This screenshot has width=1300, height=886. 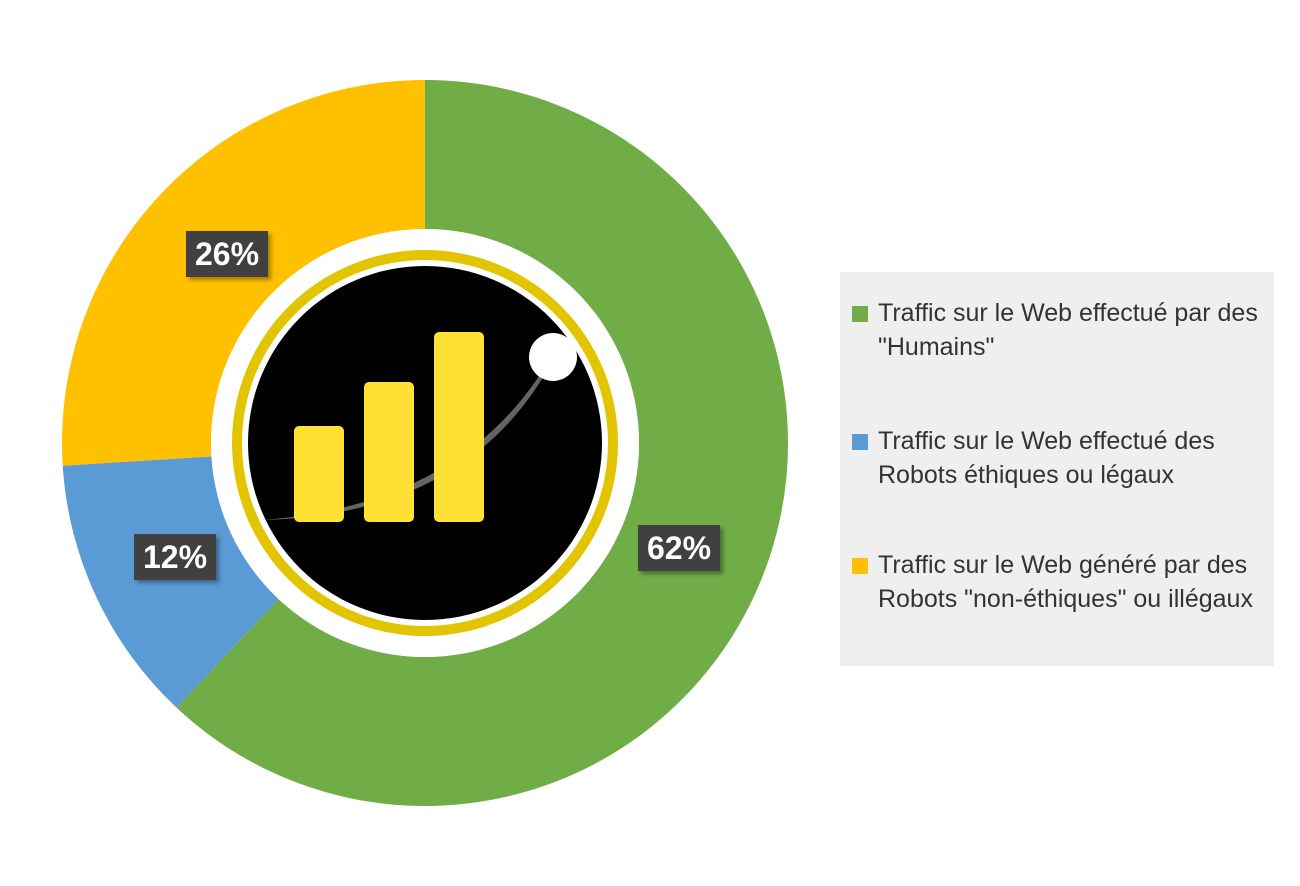 What do you see at coordinates (227, 254) in the screenshot?
I see `data-label-robots-non-ethiques: 26%` at bounding box center [227, 254].